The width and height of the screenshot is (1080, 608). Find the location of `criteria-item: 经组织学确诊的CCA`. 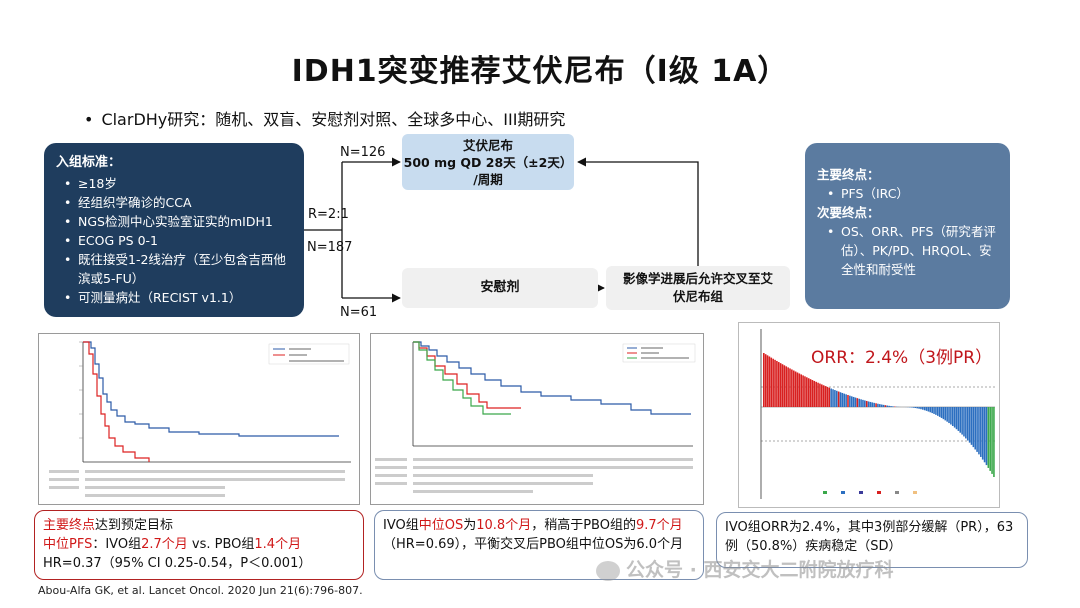

criteria-item: 经组织学确诊的CCA is located at coordinates (174, 202).